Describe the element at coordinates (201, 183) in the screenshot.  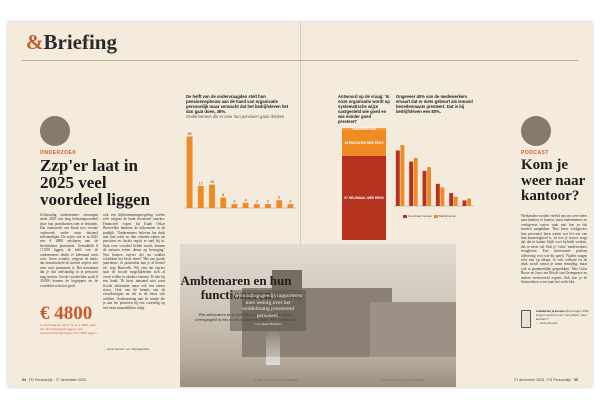
I see `chart1-bar-label: 17` at that location.